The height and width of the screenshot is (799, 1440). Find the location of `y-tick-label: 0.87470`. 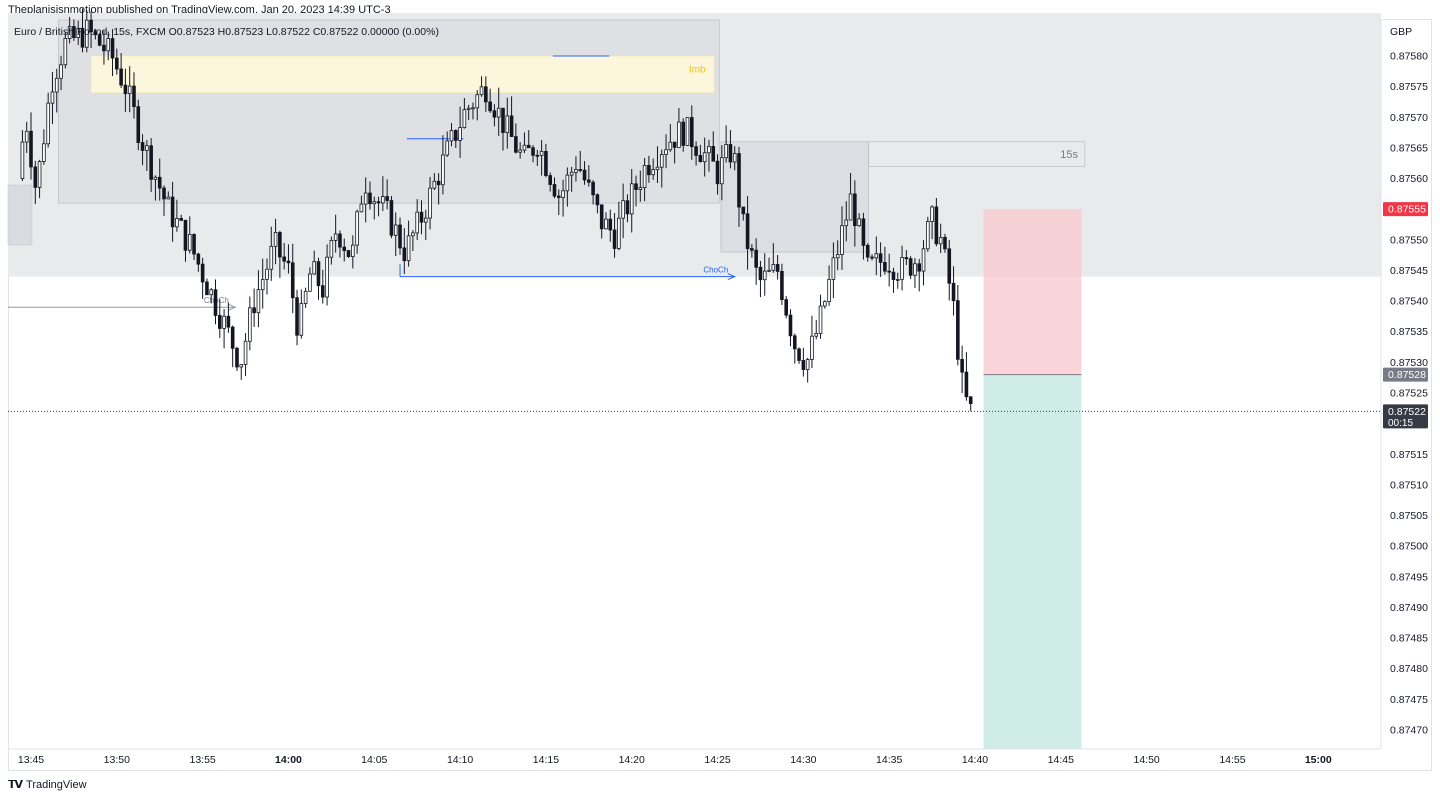

y-tick-label: 0.87470 is located at coordinates (1409, 731).